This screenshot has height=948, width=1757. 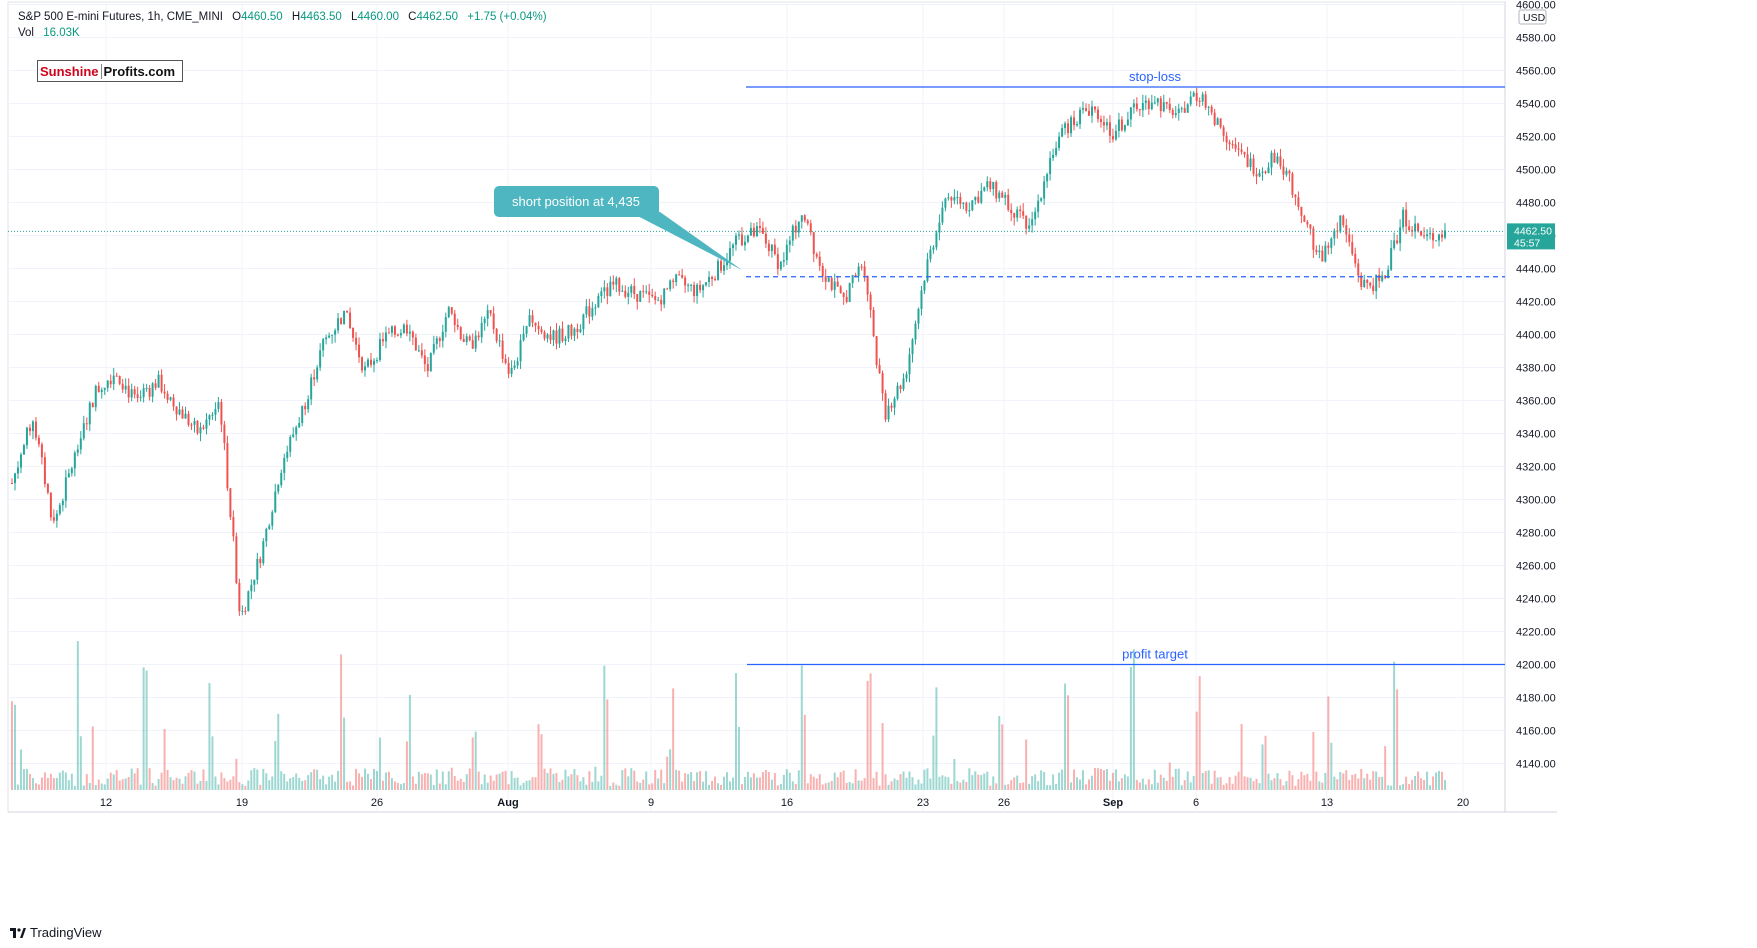 What do you see at coordinates (784, 803) in the screenshot?
I see `time-axis: 12 19 26 Aug 9 16 23 26 Sep 6 13 20` at bounding box center [784, 803].